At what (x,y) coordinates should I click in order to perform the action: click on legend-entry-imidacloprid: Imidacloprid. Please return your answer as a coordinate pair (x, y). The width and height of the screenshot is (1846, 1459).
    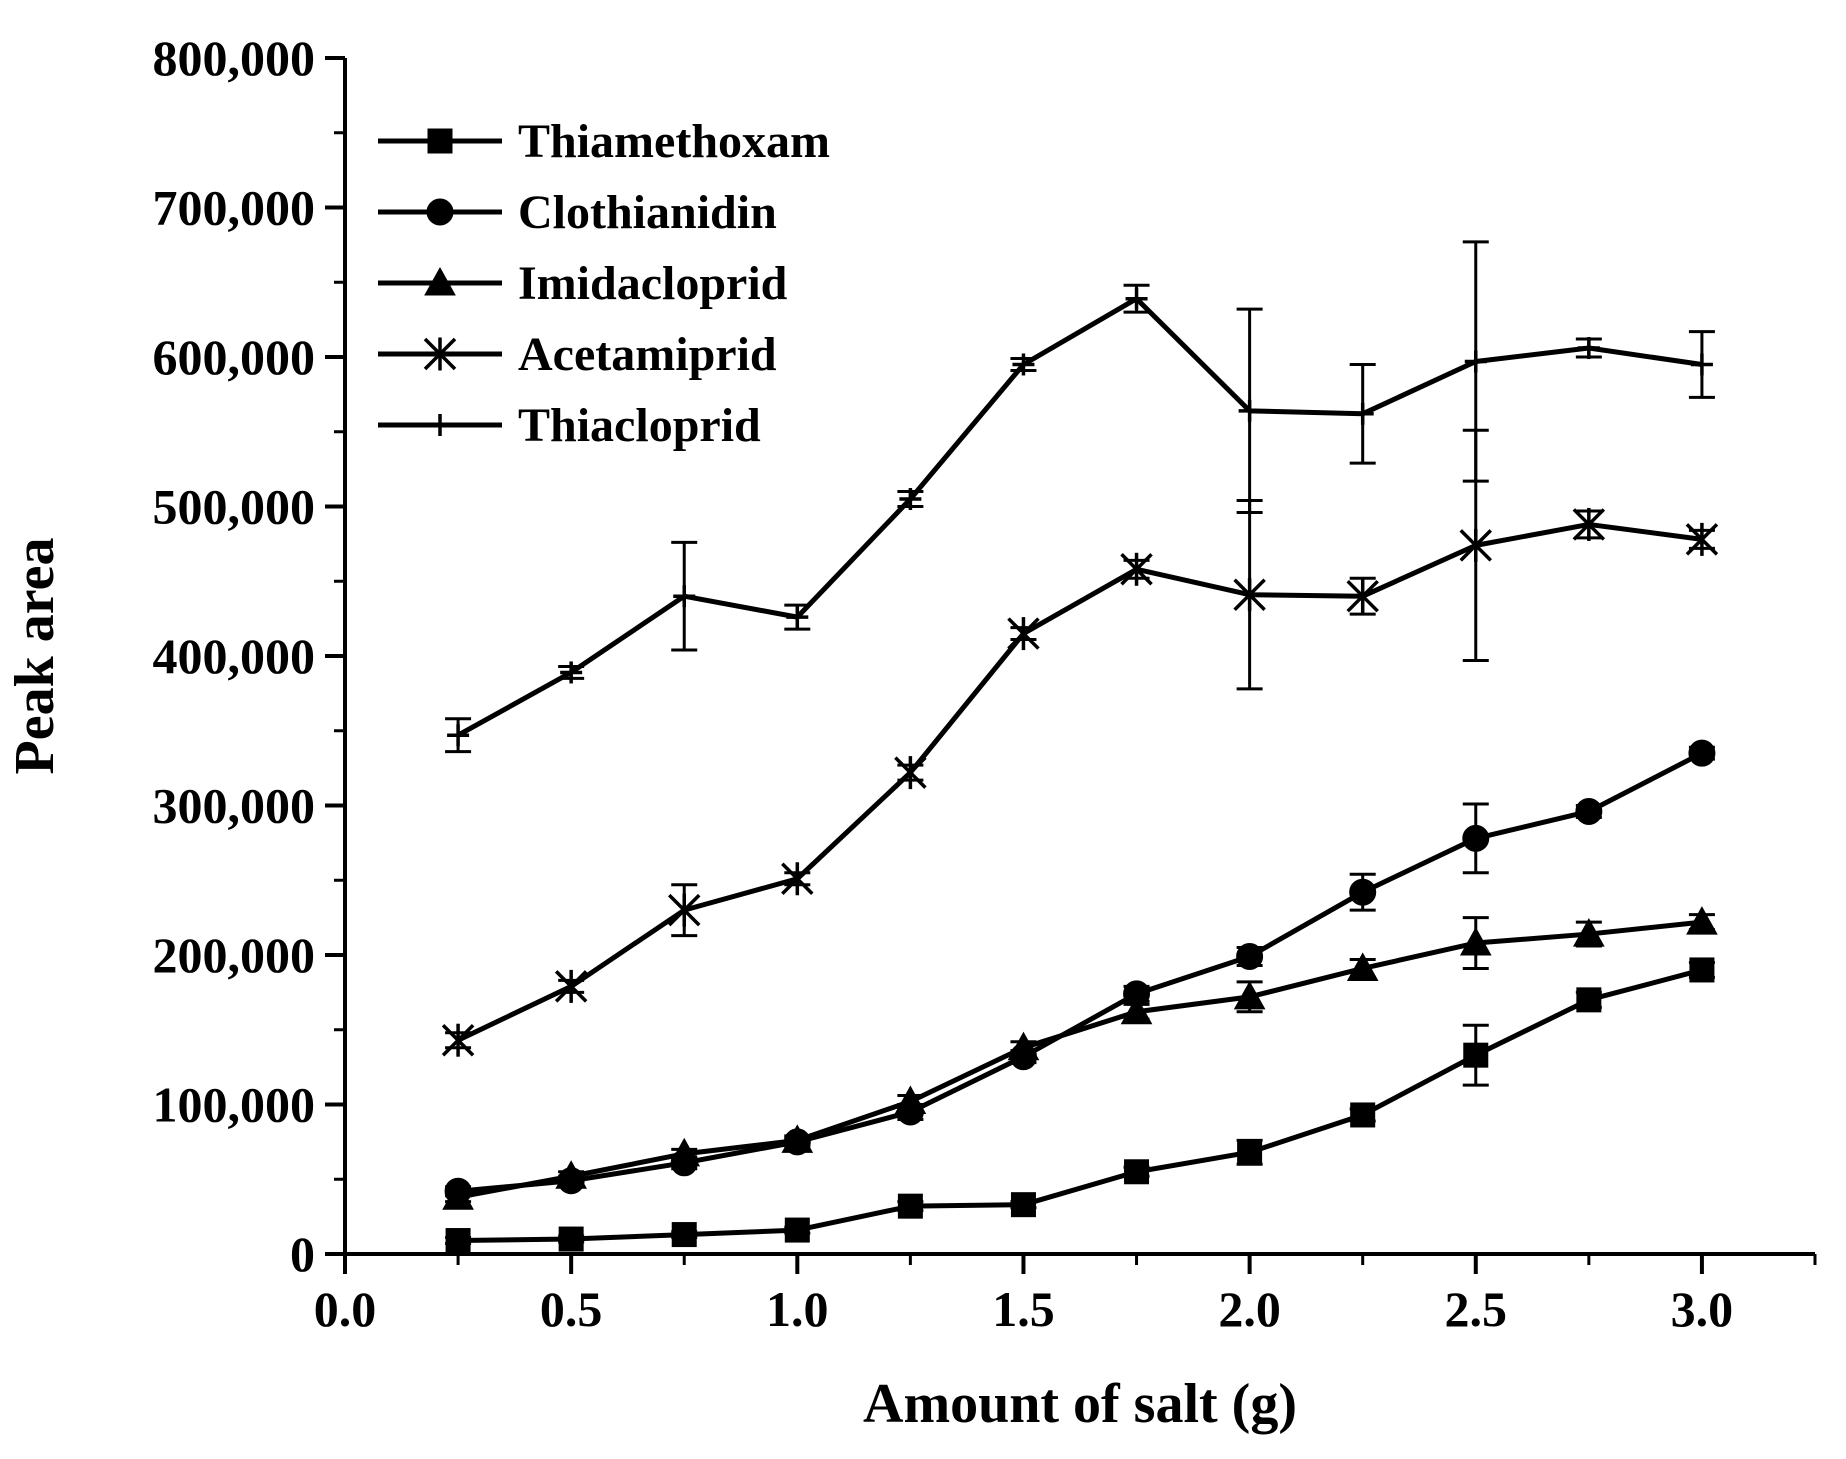
    Looking at the image, I should click on (583, 283).